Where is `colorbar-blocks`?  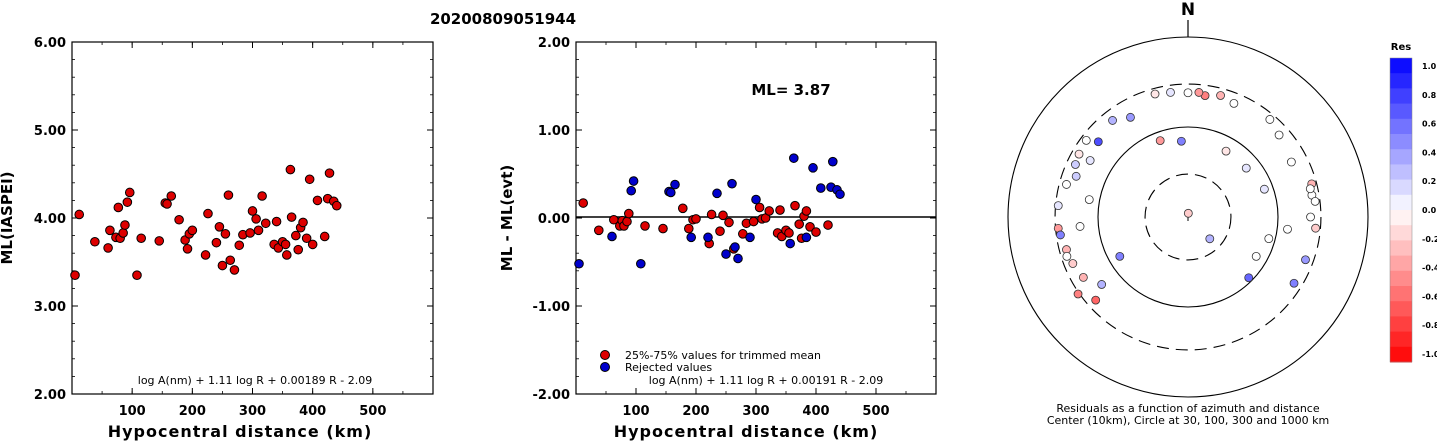
colorbar-blocks is located at coordinates (1401, 210).